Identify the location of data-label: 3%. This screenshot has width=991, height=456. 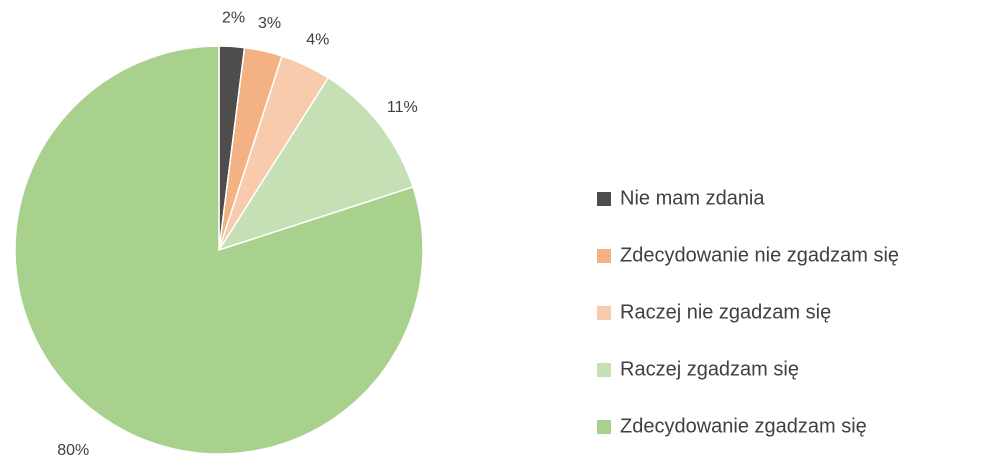
(269, 23).